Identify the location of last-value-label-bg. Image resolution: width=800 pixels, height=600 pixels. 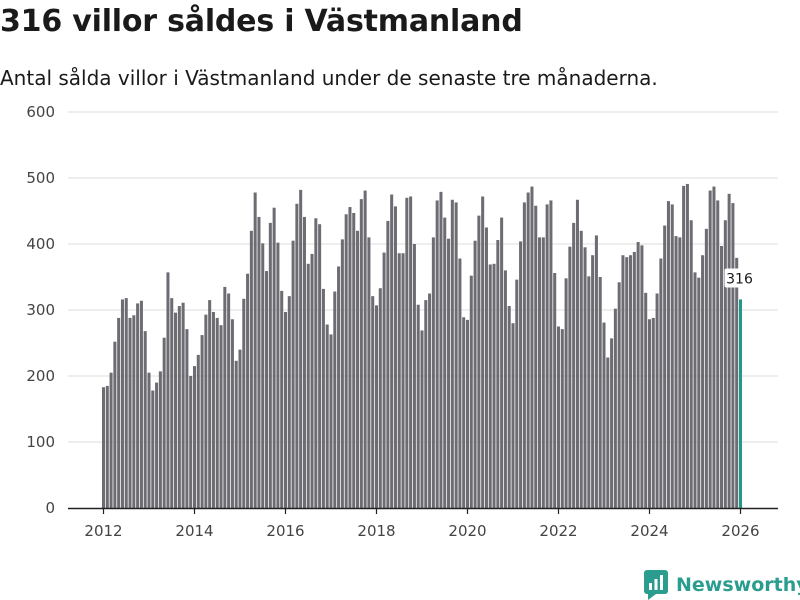
(740, 278).